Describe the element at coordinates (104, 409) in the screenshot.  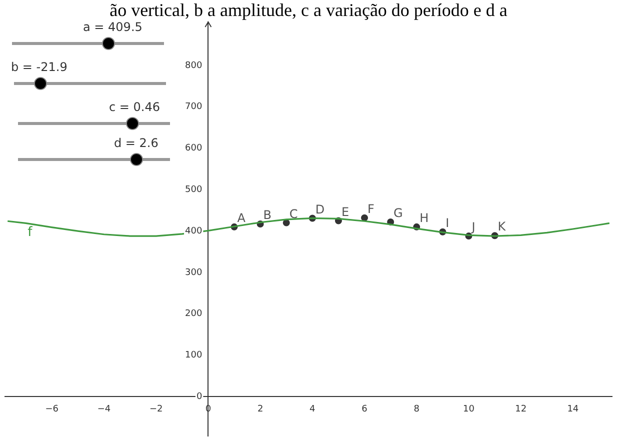
I see `x-tick-label: −4` at that location.